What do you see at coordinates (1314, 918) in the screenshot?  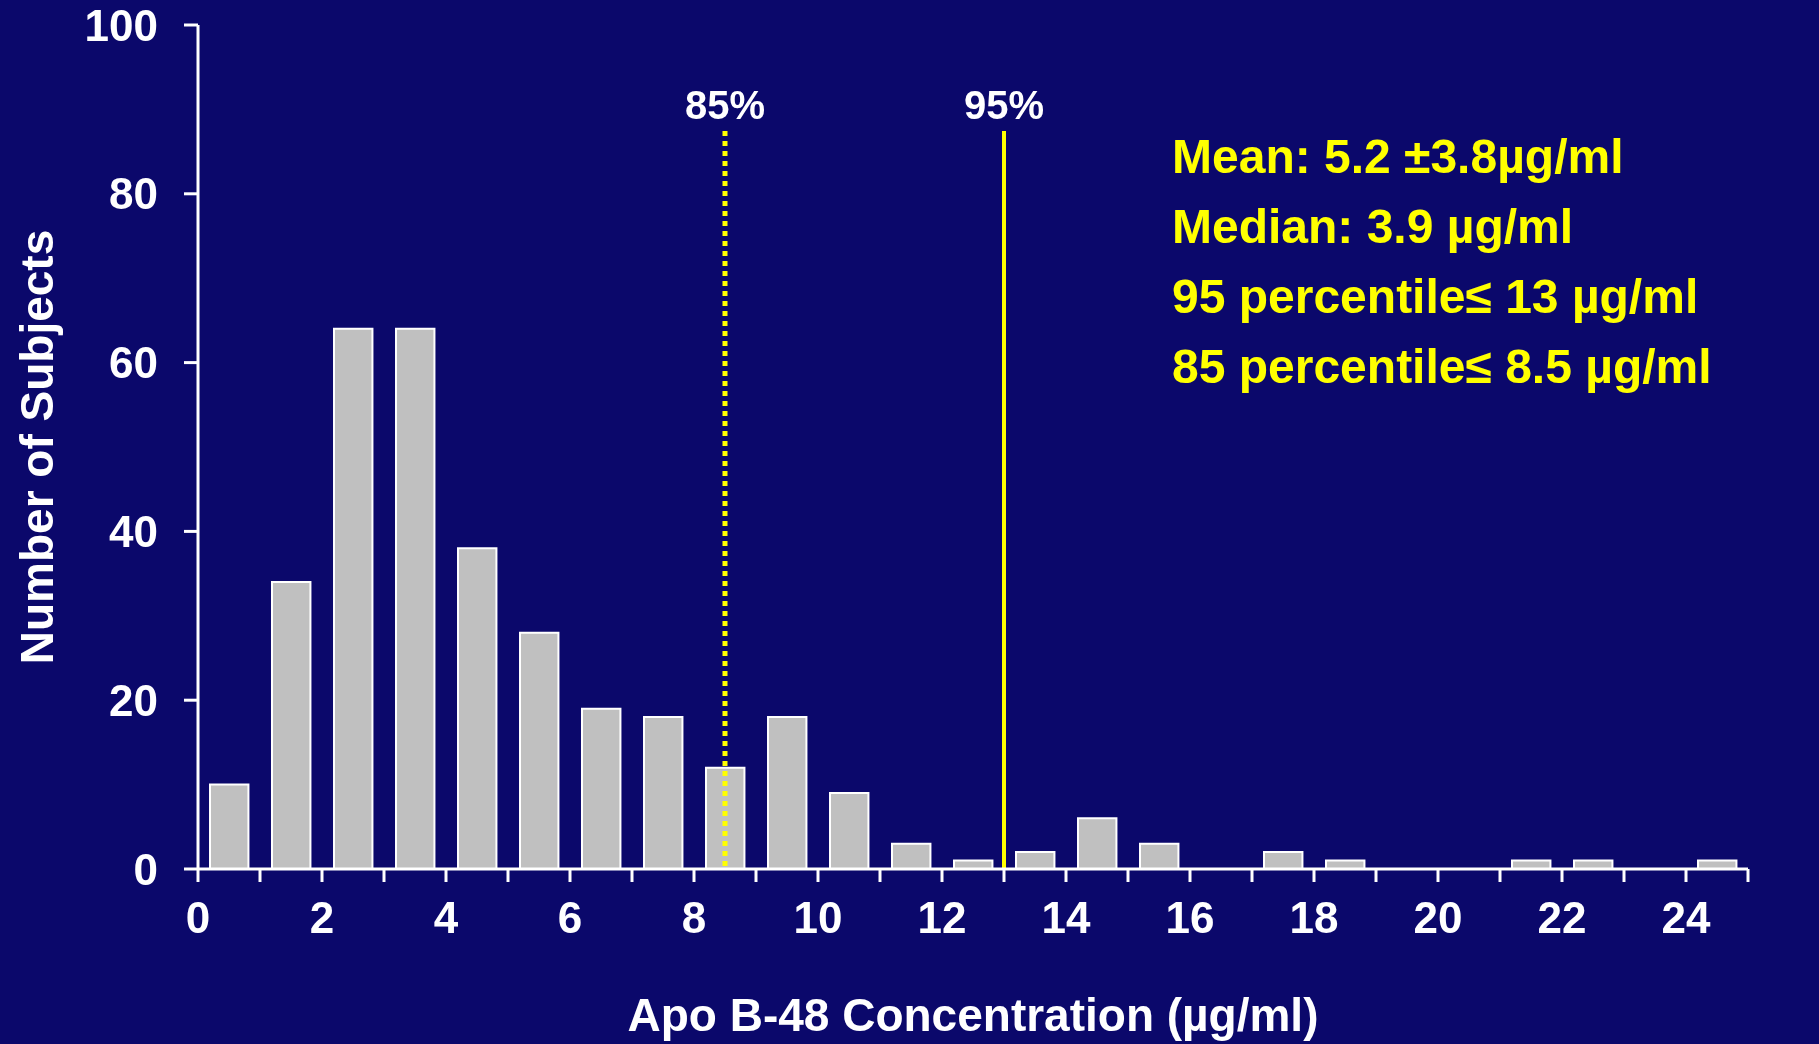 I see `x-tick-label: 18` at bounding box center [1314, 918].